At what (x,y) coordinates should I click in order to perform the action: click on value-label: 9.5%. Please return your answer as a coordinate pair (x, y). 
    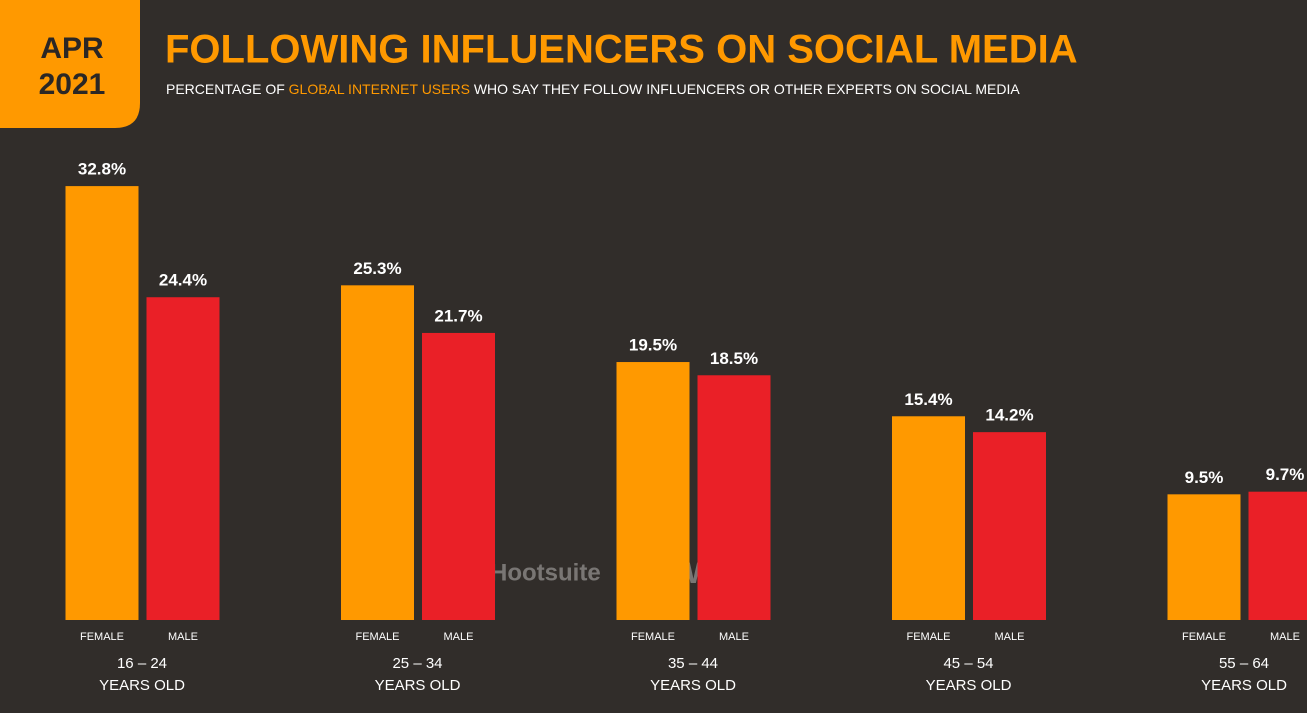
    Looking at the image, I should click on (1204, 477).